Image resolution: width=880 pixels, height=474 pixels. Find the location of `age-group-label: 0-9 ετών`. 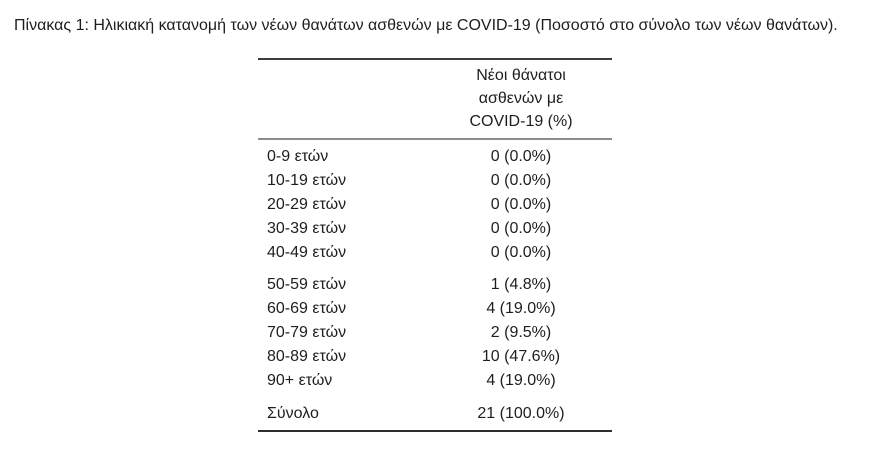

age-group-label: 0-9 ετών is located at coordinates (298, 156).